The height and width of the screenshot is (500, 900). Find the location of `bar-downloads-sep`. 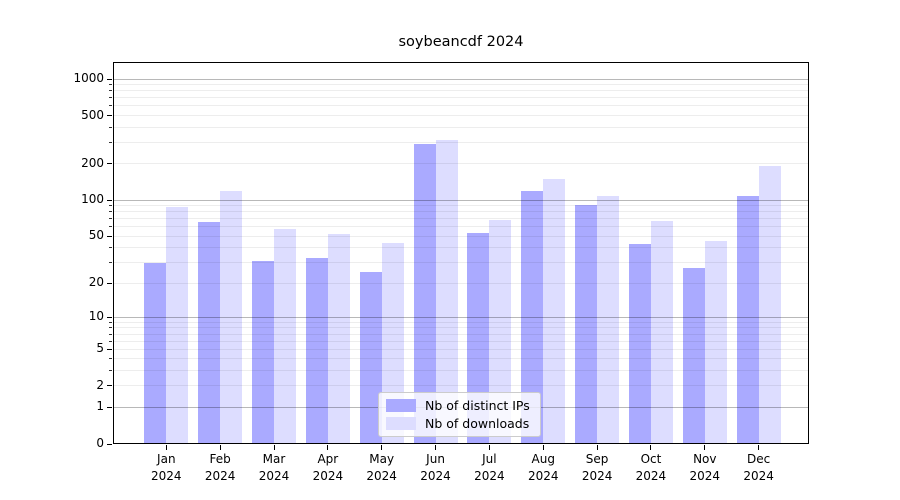

bar-downloads-sep is located at coordinates (608, 320).